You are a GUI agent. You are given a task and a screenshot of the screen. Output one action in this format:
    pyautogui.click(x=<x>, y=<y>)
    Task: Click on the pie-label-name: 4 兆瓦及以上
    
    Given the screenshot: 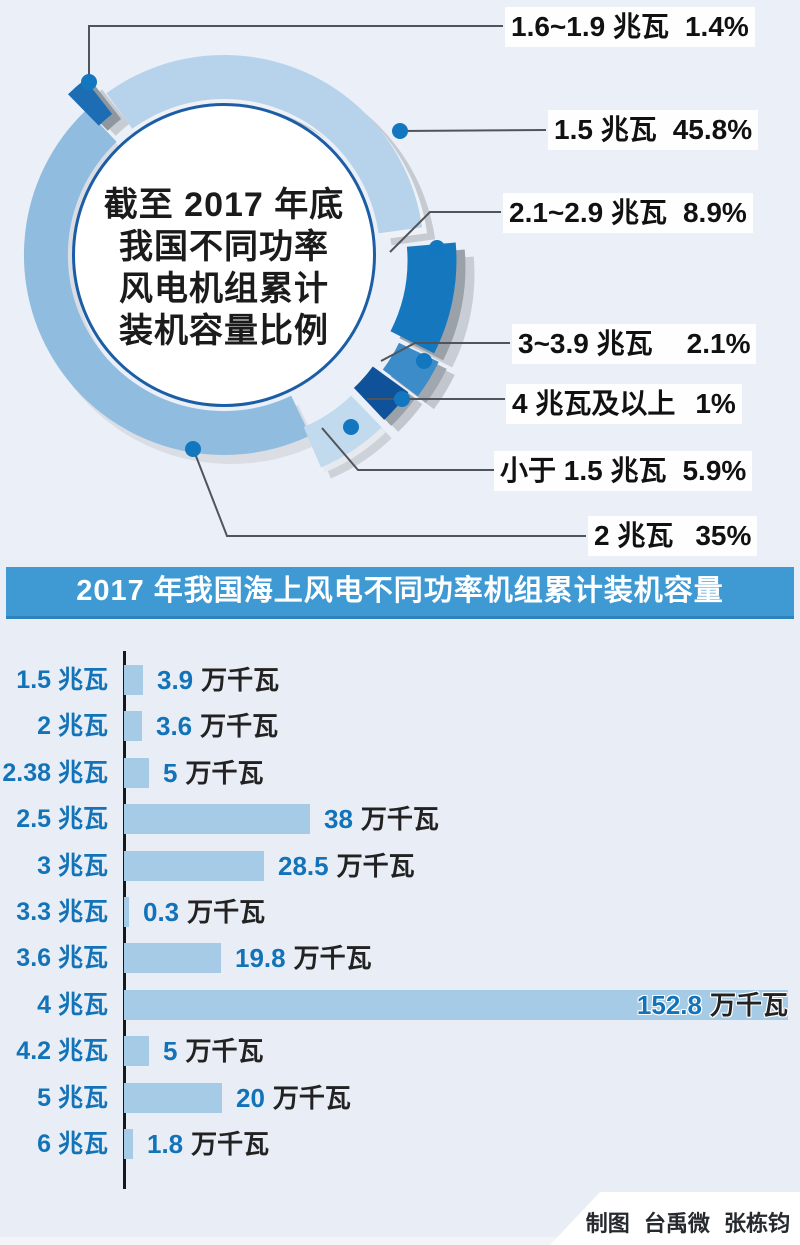 What is the action you would take?
    pyautogui.click(x=594, y=403)
    